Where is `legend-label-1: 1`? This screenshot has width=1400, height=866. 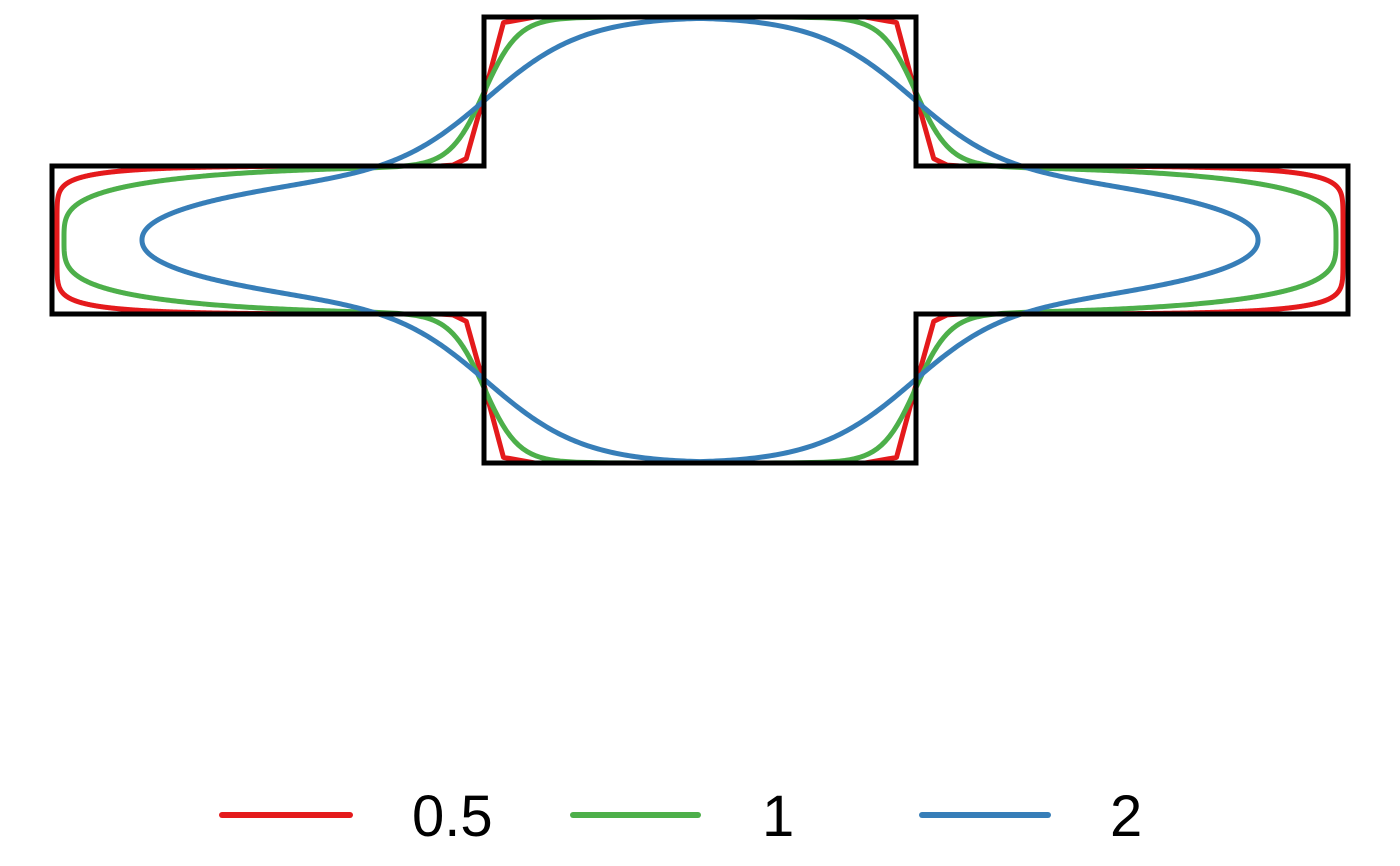
legend-label-1: 1 is located at coordinates (778, 816).